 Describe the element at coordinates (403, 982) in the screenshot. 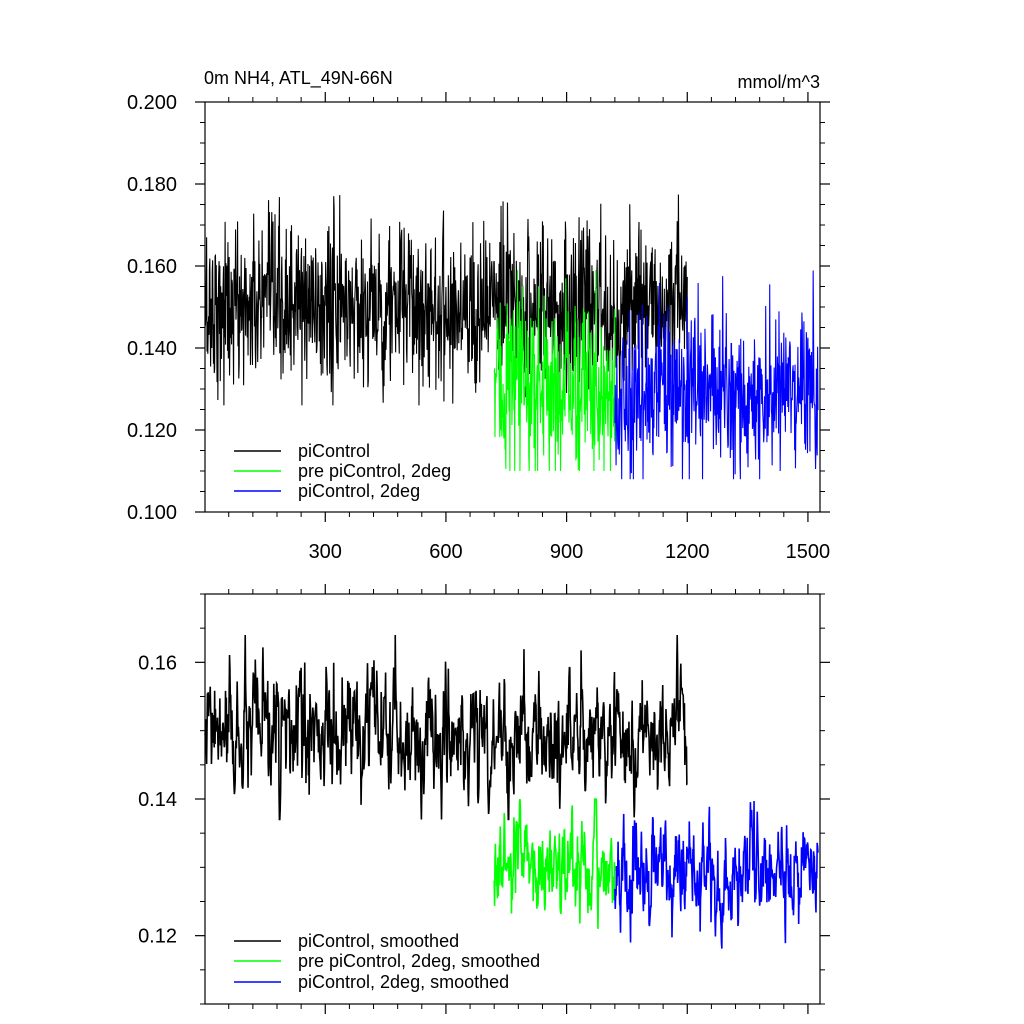

I see `legend-label-picontrol-2deg-smoothed: piControl, 2deg, smoothed` at that location.